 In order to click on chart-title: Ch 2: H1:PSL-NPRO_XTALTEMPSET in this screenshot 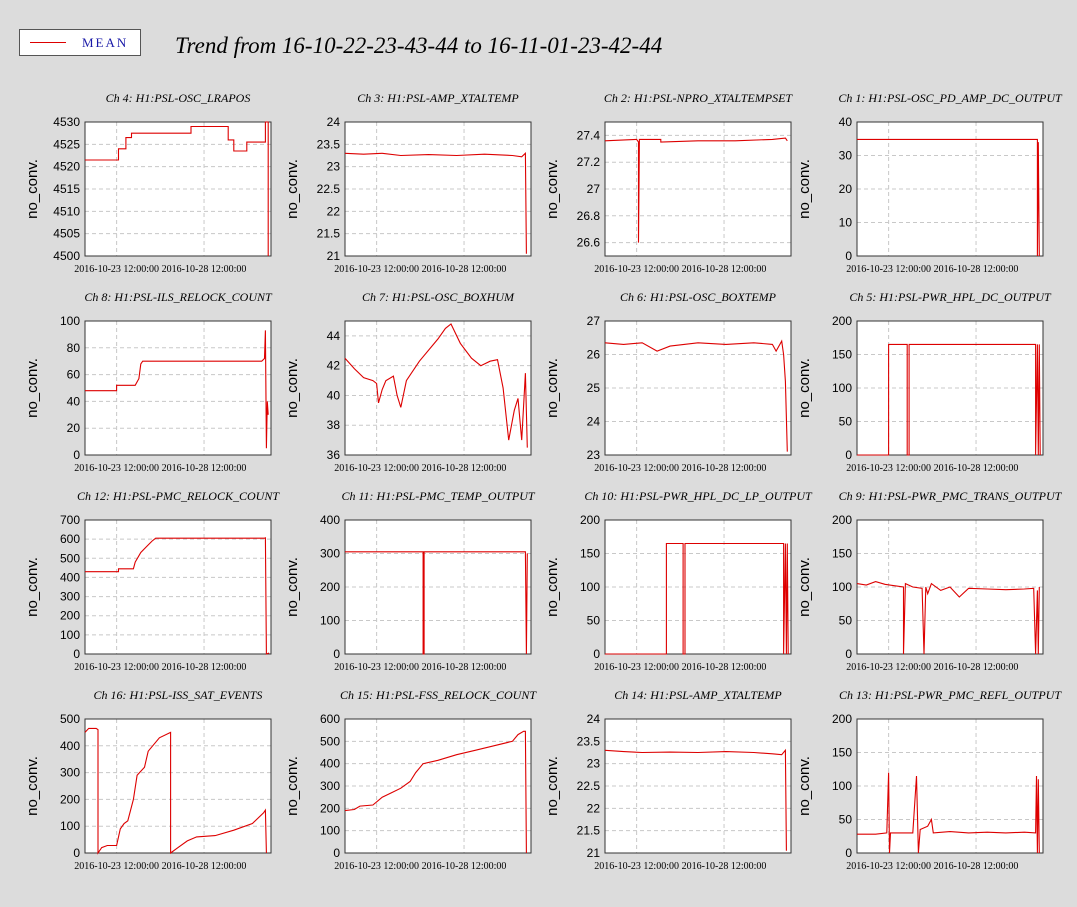, I will do `click(699, 98)`.